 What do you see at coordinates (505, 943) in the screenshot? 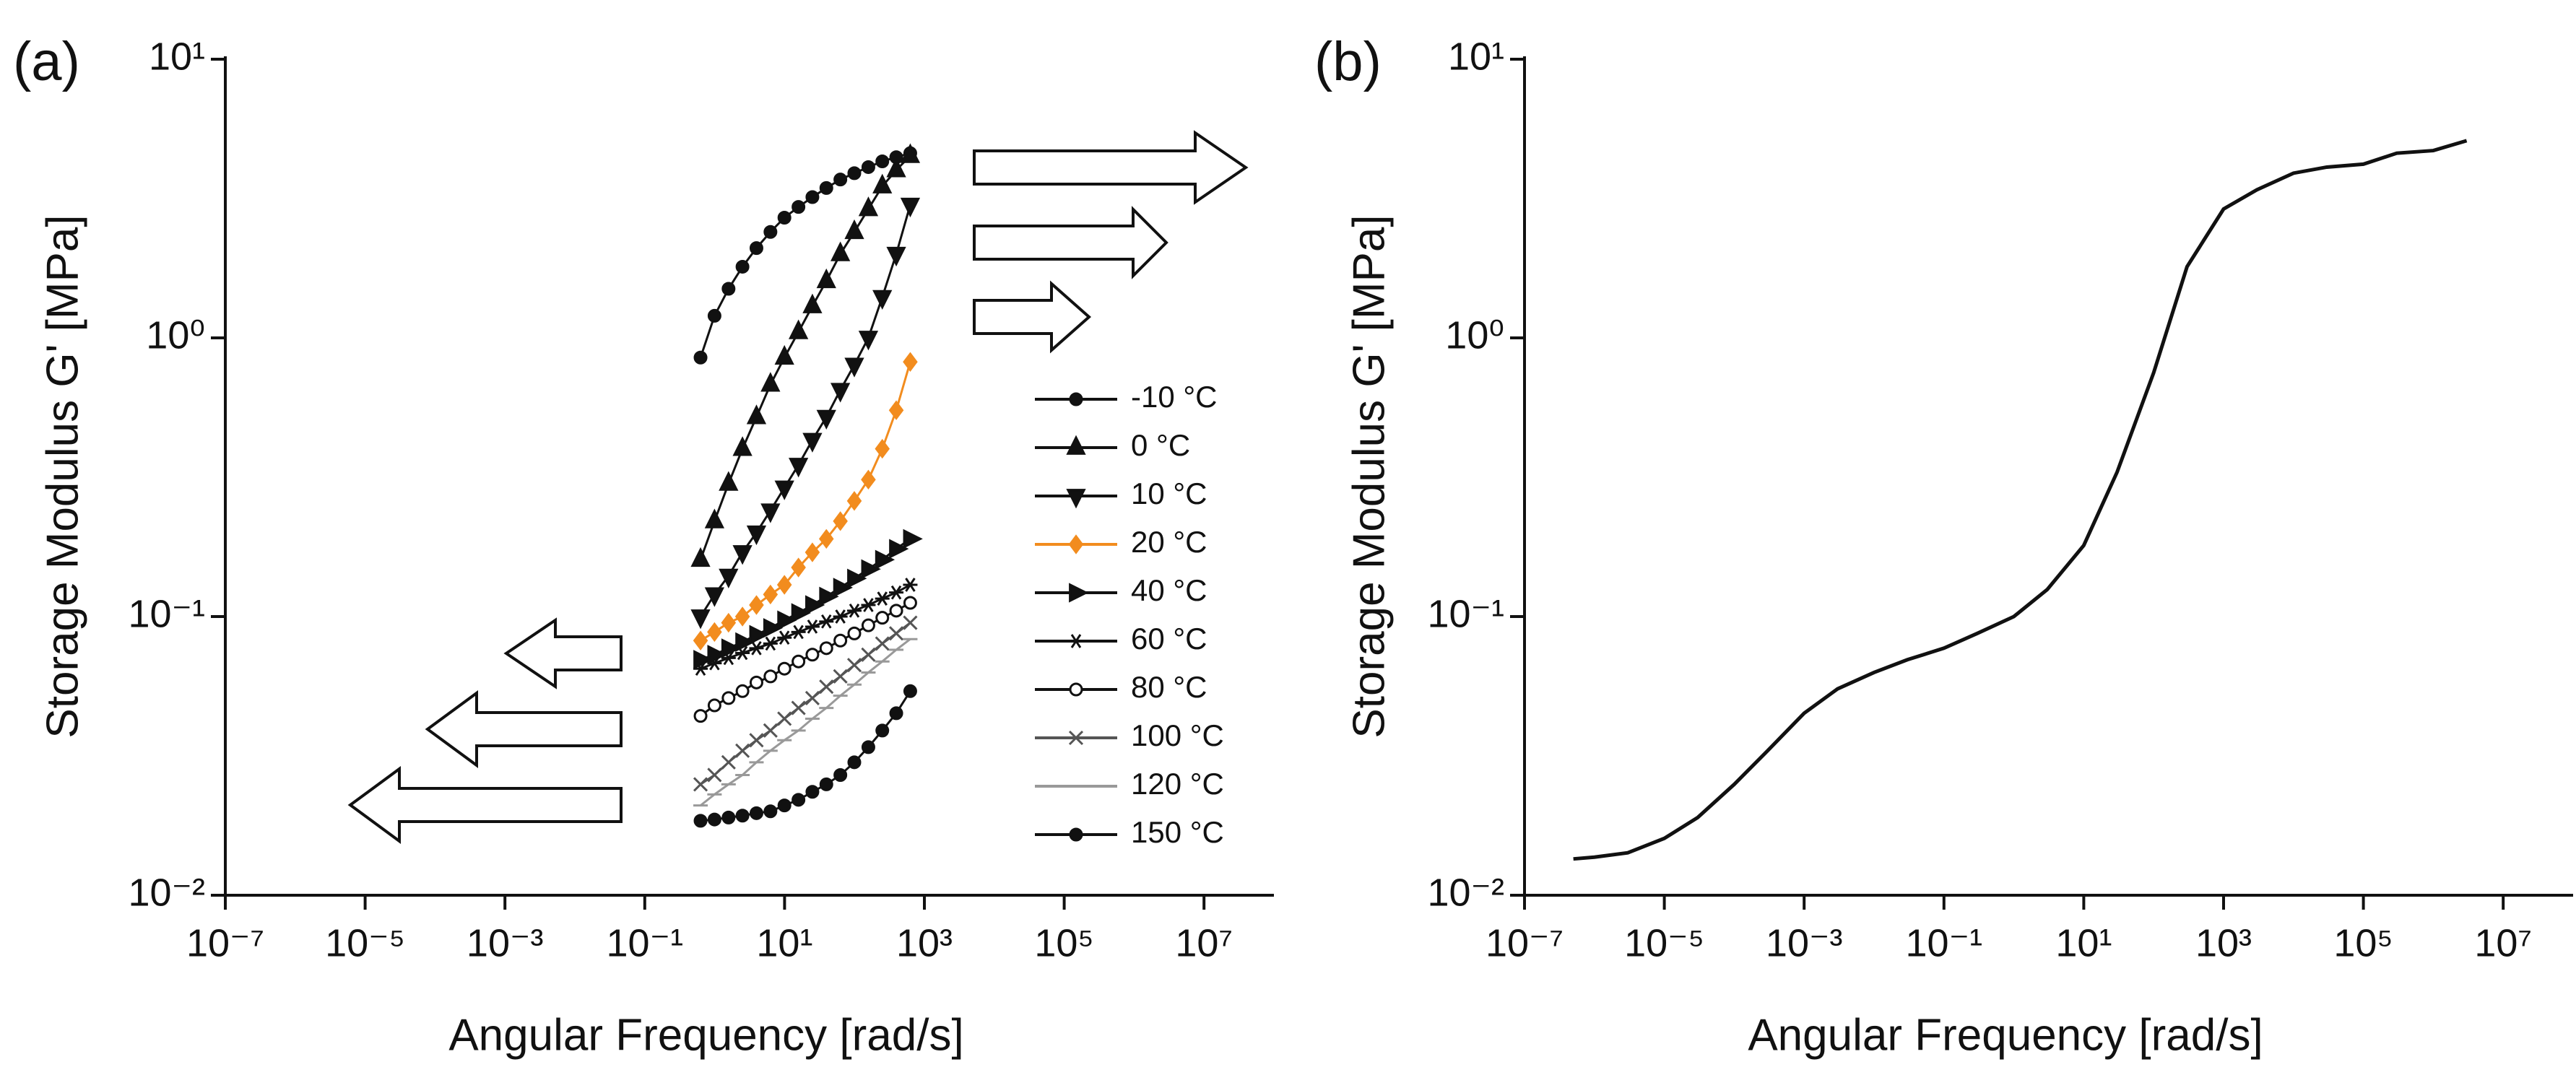
I see `x-tick-label: 10⁻³` at bounding box center [505, 943].